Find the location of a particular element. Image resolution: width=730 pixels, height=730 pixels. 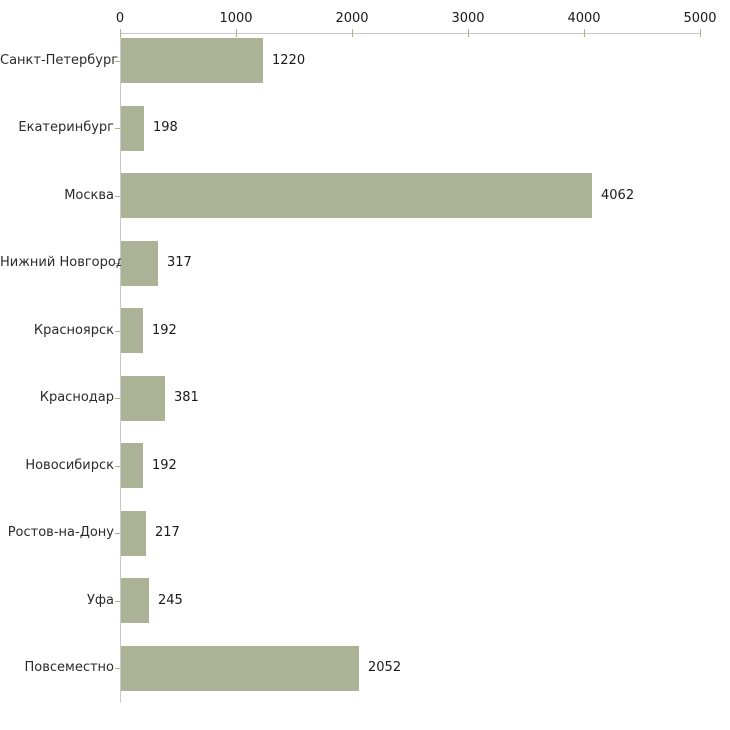

value-label: 245 is located at coordinates (170, 600).